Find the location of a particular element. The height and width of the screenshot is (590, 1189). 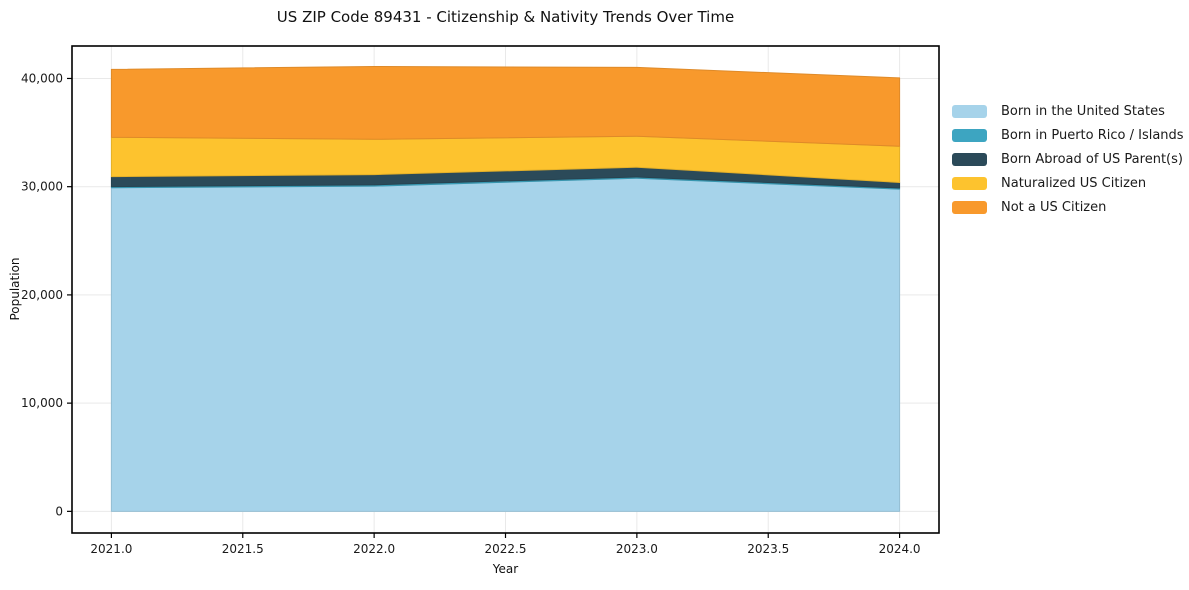

legend-label: Born in the United States is located at coordinates (1083, 111).